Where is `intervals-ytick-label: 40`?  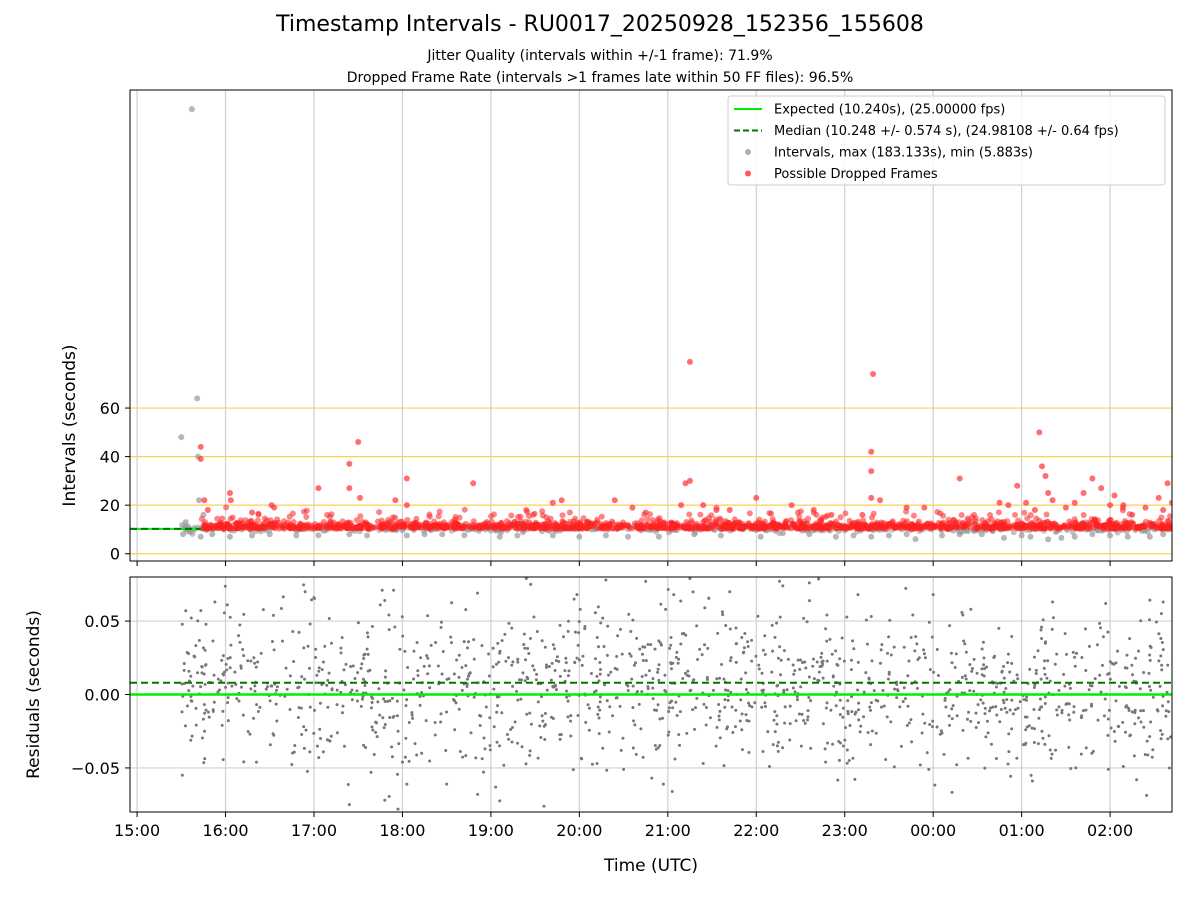 intervals-ytick-label: 40 is located at coordinates (110, 457).